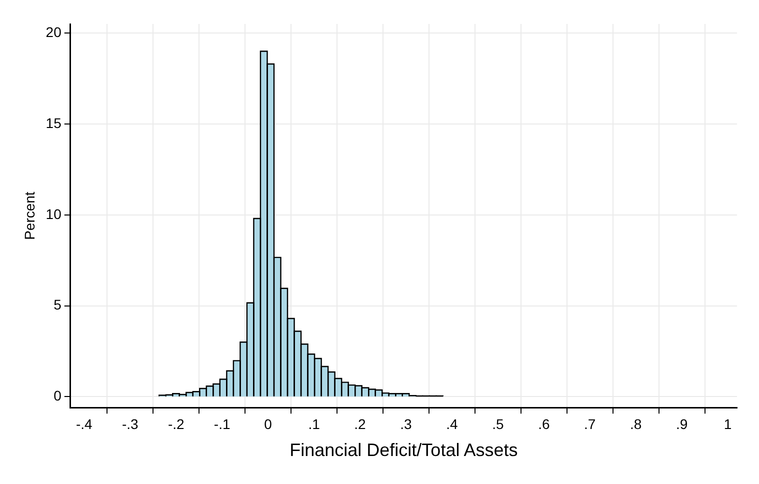 The width and height of the screenshot is (759, 484). What do you see at coordinates (360, 424) in the screenshot?
I see `x-tick-label: .2` at bounding box center [360, 424].